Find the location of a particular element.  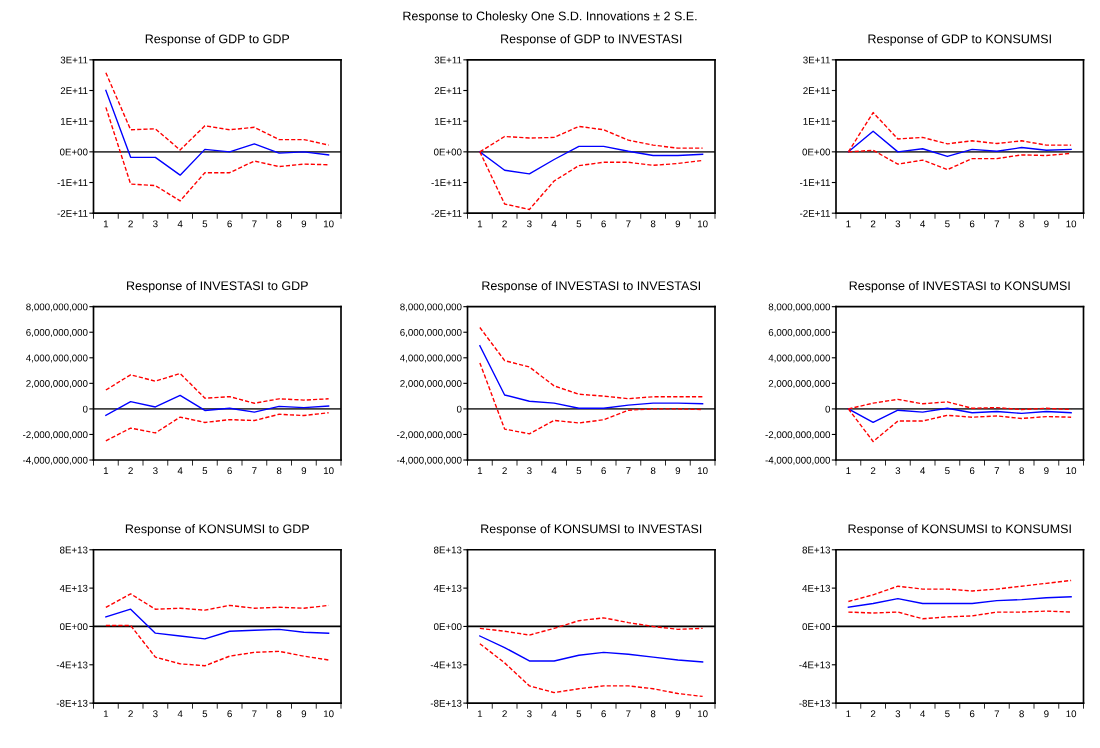

chart-title: Response of INVESTASI to KONSUMSI is located at coordinates (959, 286).